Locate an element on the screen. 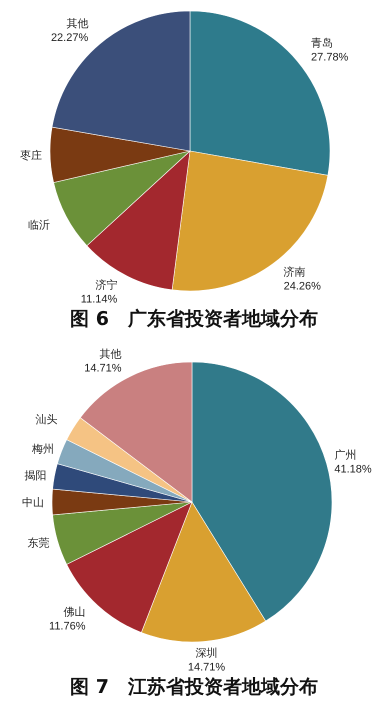 This screenshot has width=388, height=709. data-label: 27.78% is located at coordinates (330, 57).